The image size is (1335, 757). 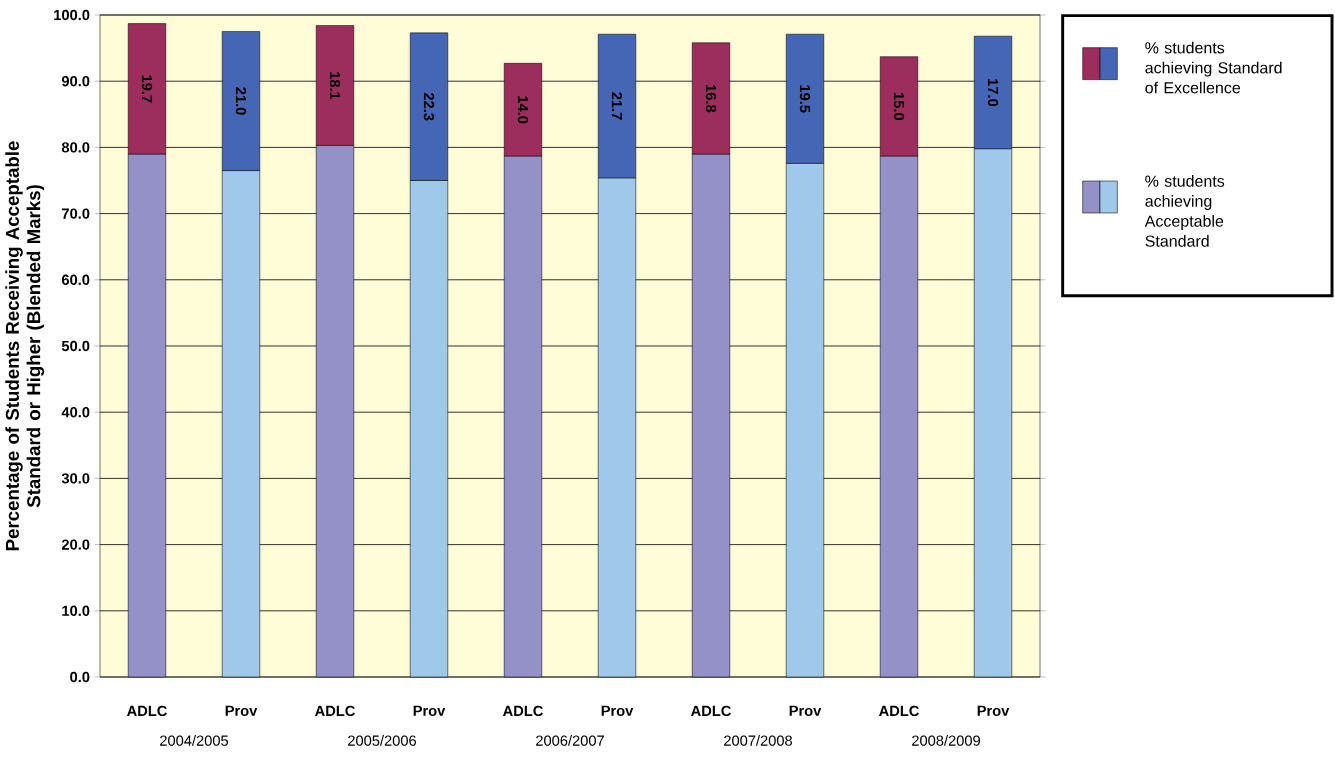 I want to click on legend-label: % students achieving Standard of Excellence, so click(x=1213, y=67).